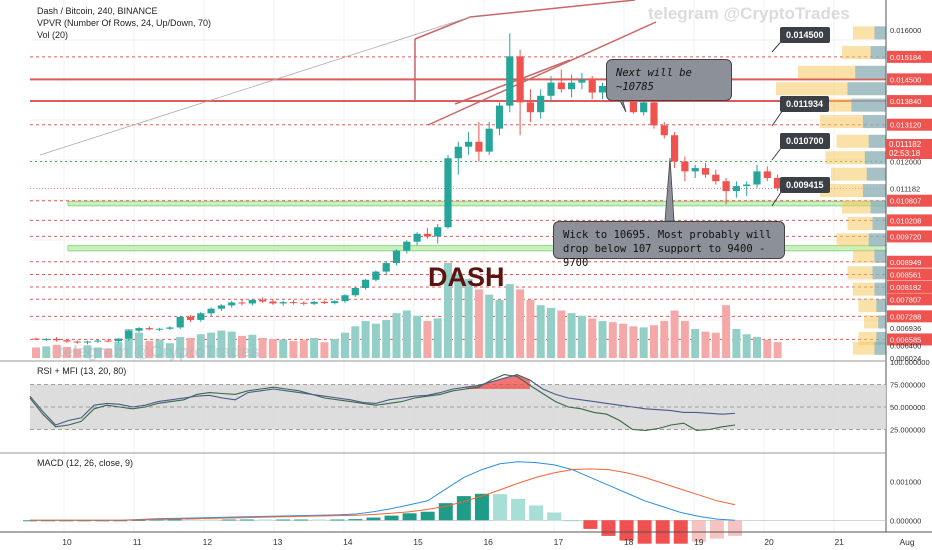 This screenshot has height=550, width=932. I want to click on rsi-tick-3: 25.000000, so click(907, 430).